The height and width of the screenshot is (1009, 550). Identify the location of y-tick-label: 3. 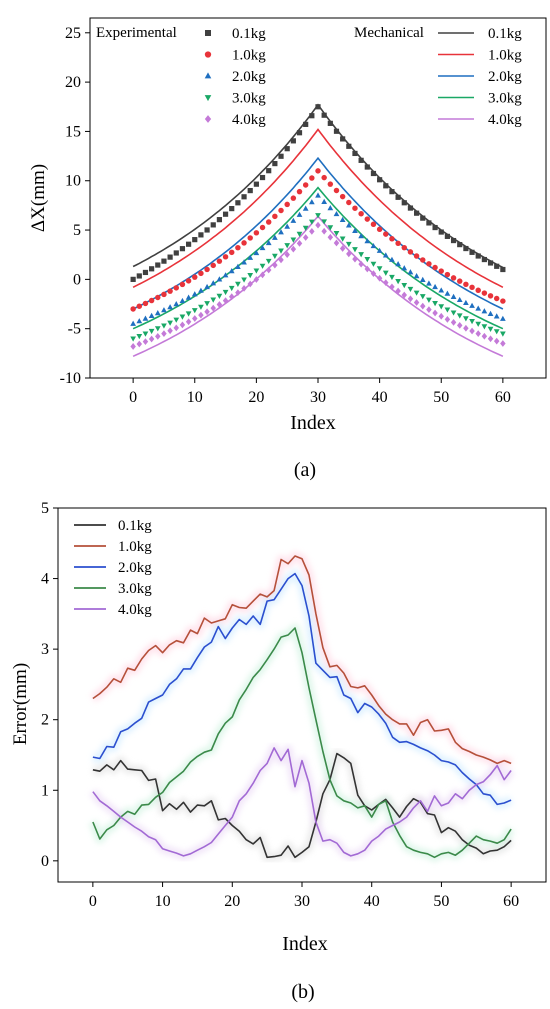
(45, 649).